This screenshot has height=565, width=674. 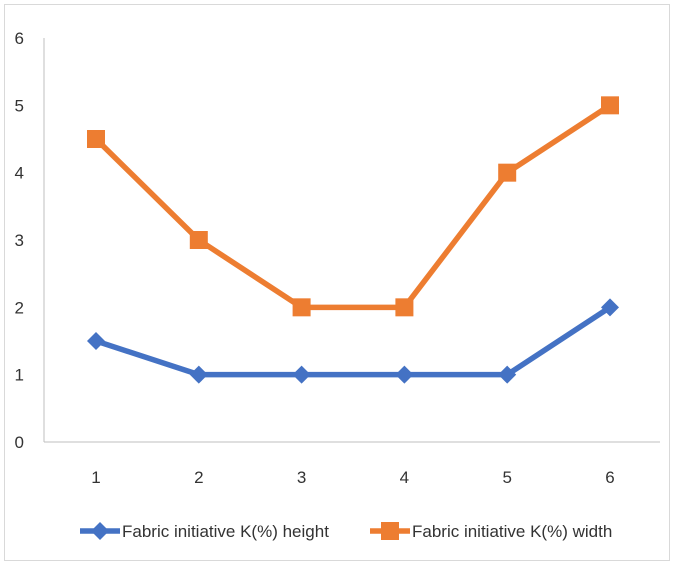 I want to click on y-tick-label: 6, so click(x=19, y=38).